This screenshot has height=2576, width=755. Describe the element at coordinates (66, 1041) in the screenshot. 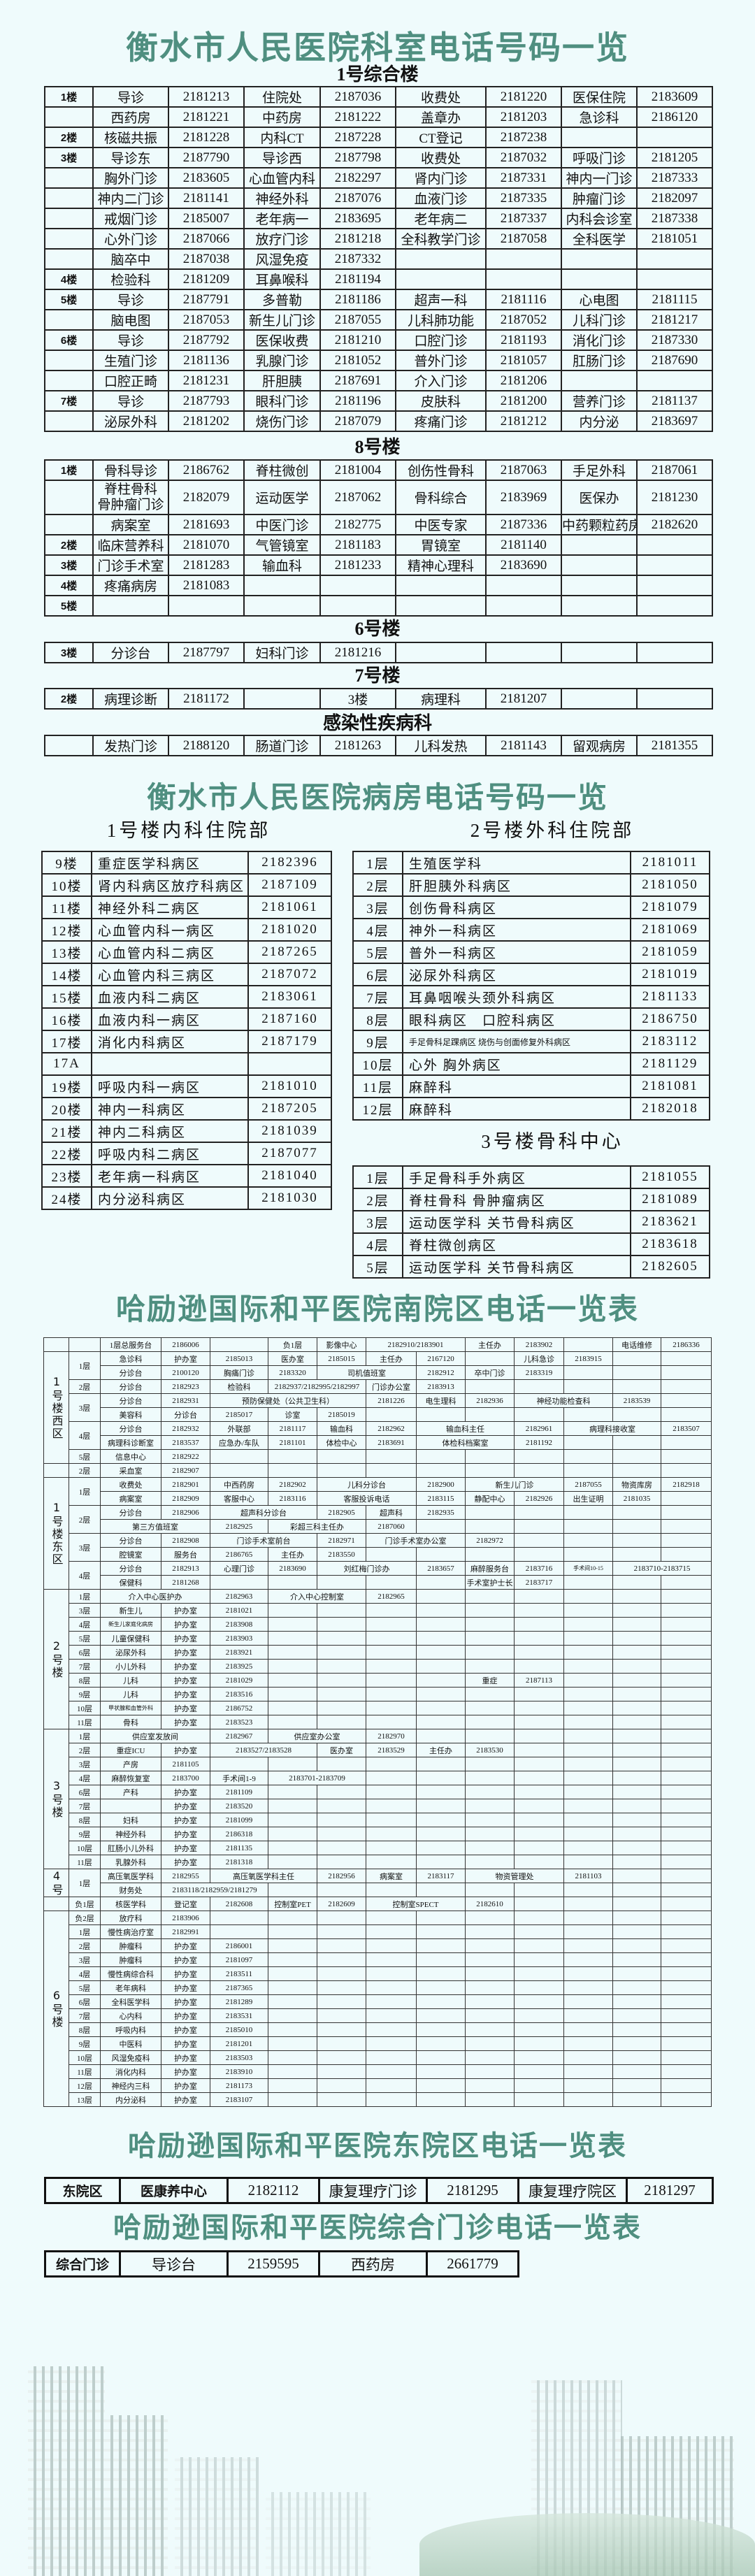

I see `floor-label: 17楼` at that location.